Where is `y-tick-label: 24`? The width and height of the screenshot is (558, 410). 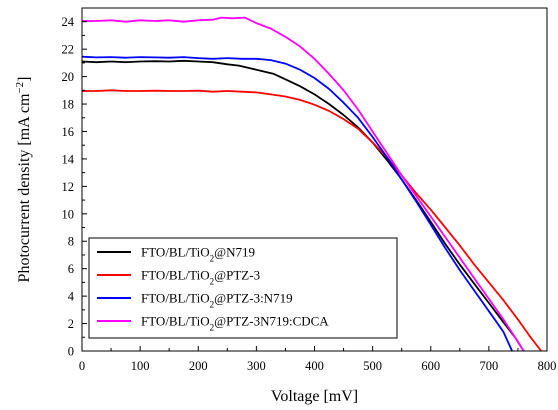 y-tick-label: 24 is located at coordinates (68, 22).